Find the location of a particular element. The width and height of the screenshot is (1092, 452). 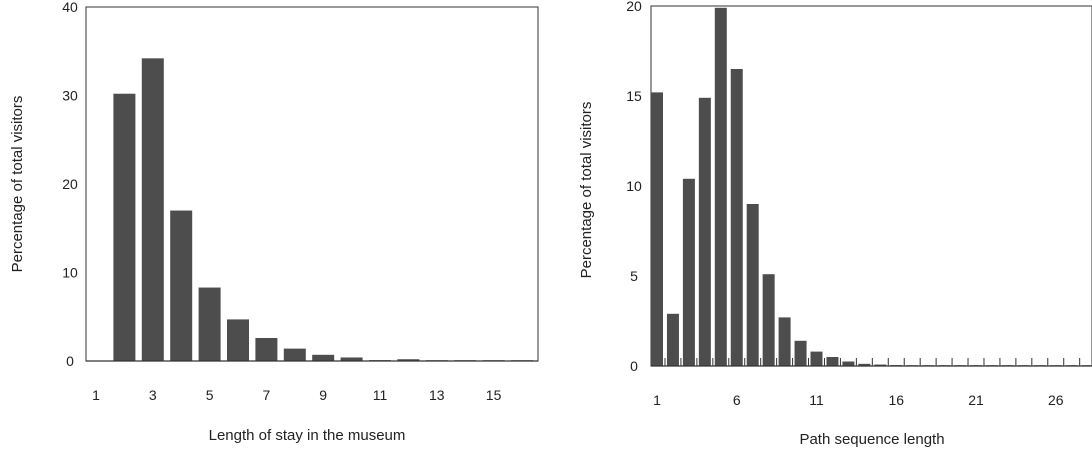

x-tick-label: 16 is located at coordinates (896, 400).